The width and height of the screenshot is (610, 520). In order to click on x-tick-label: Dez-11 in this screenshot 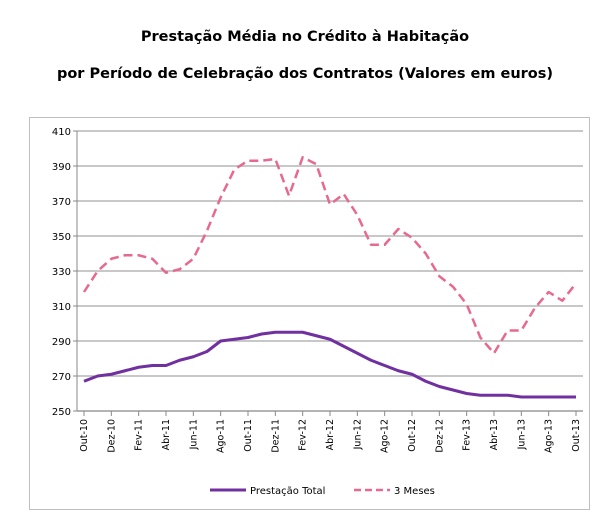, I will do `click(275, 436)`.